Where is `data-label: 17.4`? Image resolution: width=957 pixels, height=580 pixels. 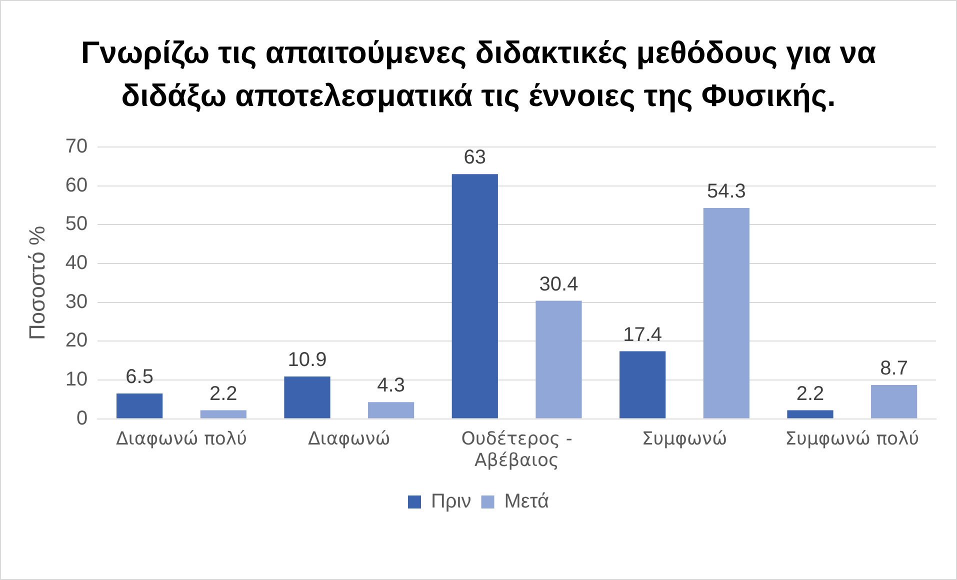
data-label: 17.4 is located at coordinates (642, 335).